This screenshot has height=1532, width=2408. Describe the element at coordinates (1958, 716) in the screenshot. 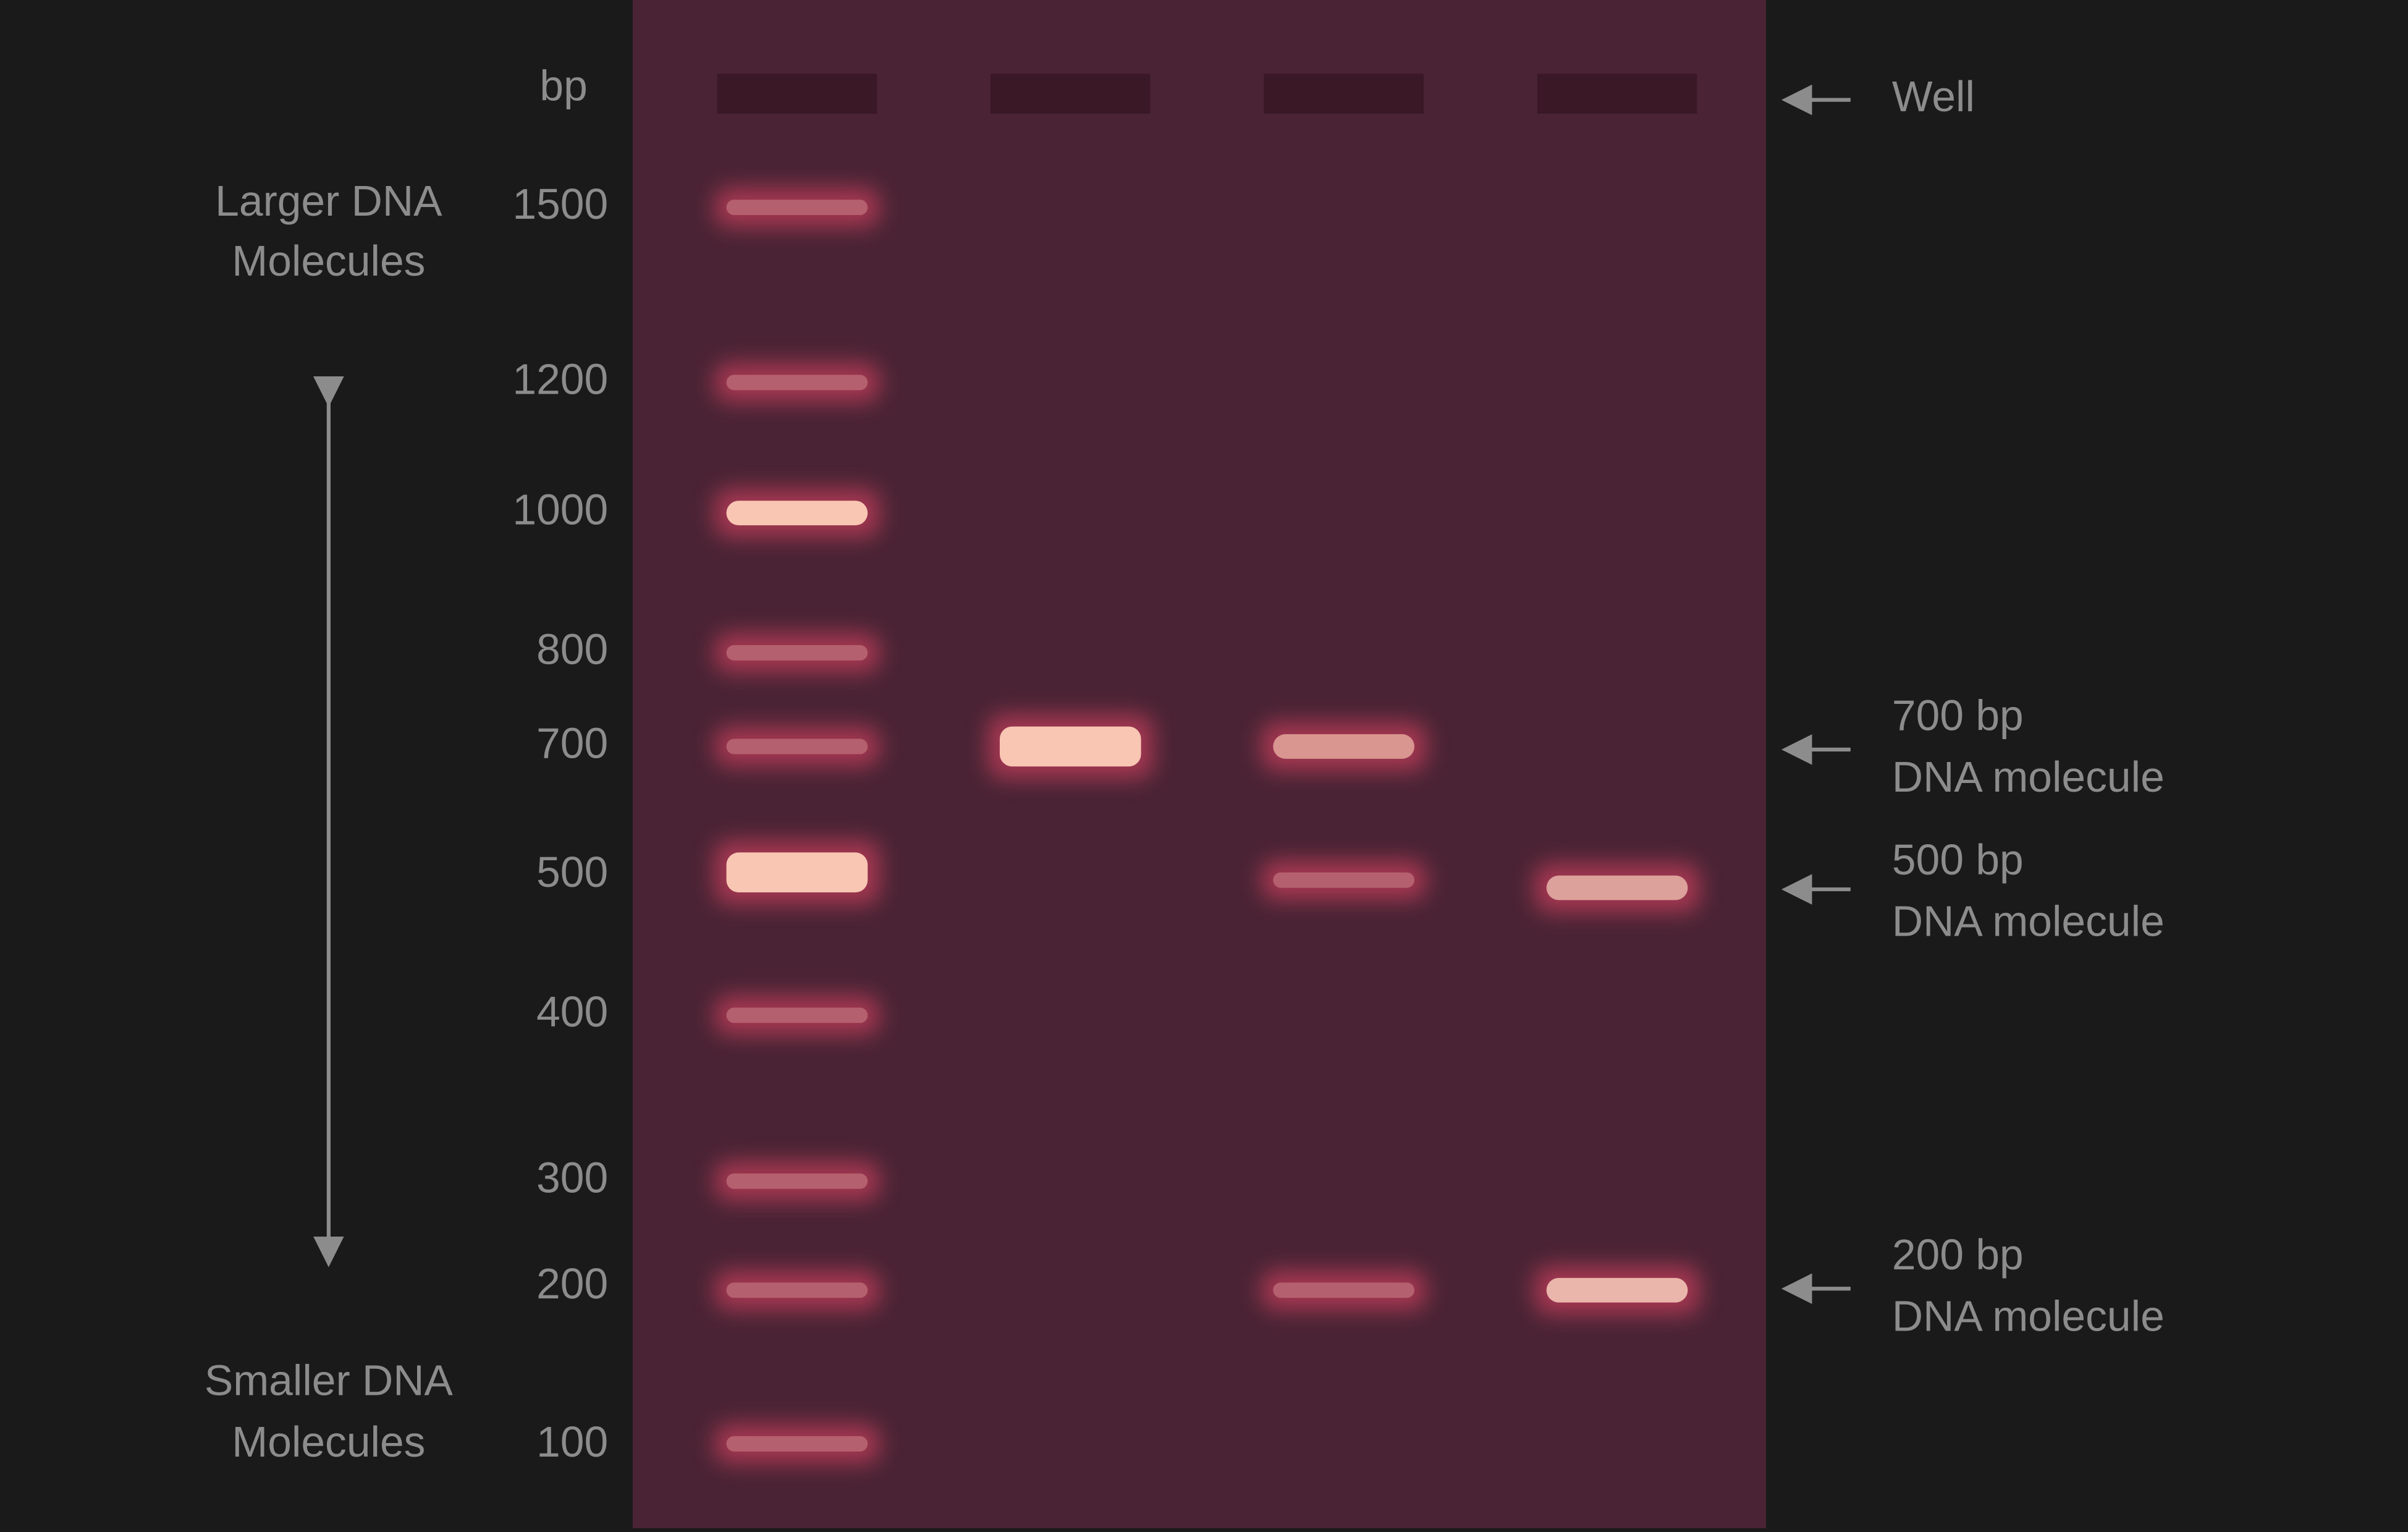

I see `right-label: 700 bp` at that location.